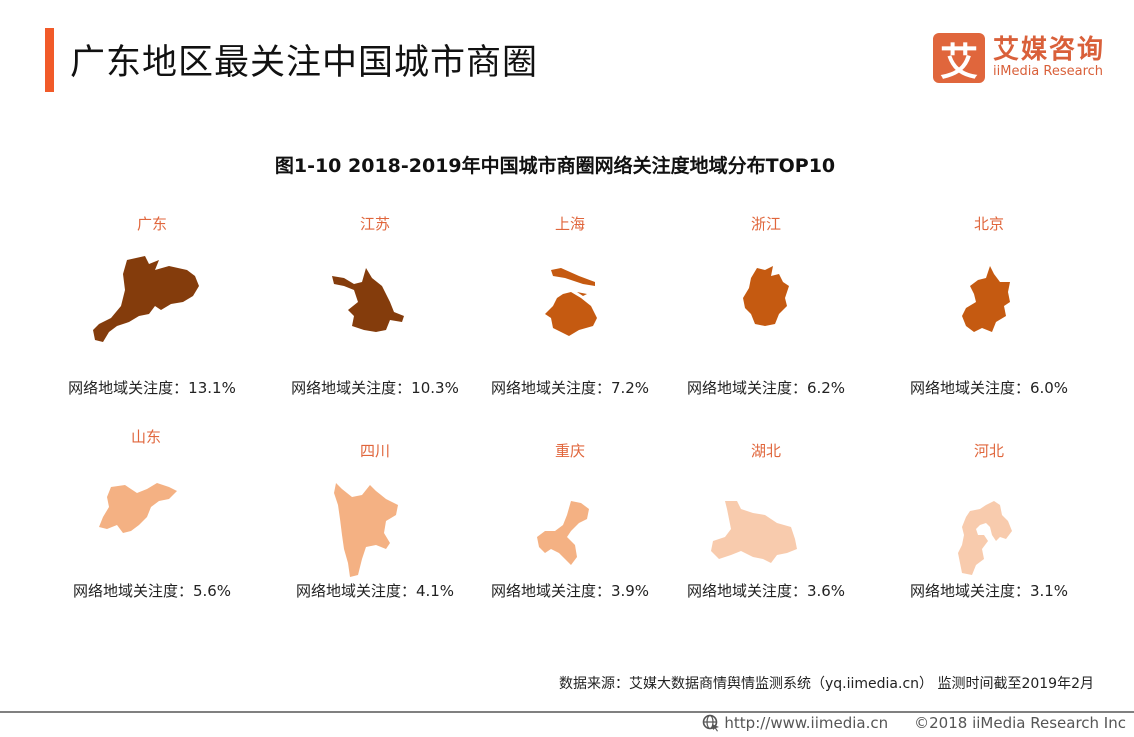 This screenshot has height=737, width=1134. I want to click on beijing-map-shape, so click(986, 299).